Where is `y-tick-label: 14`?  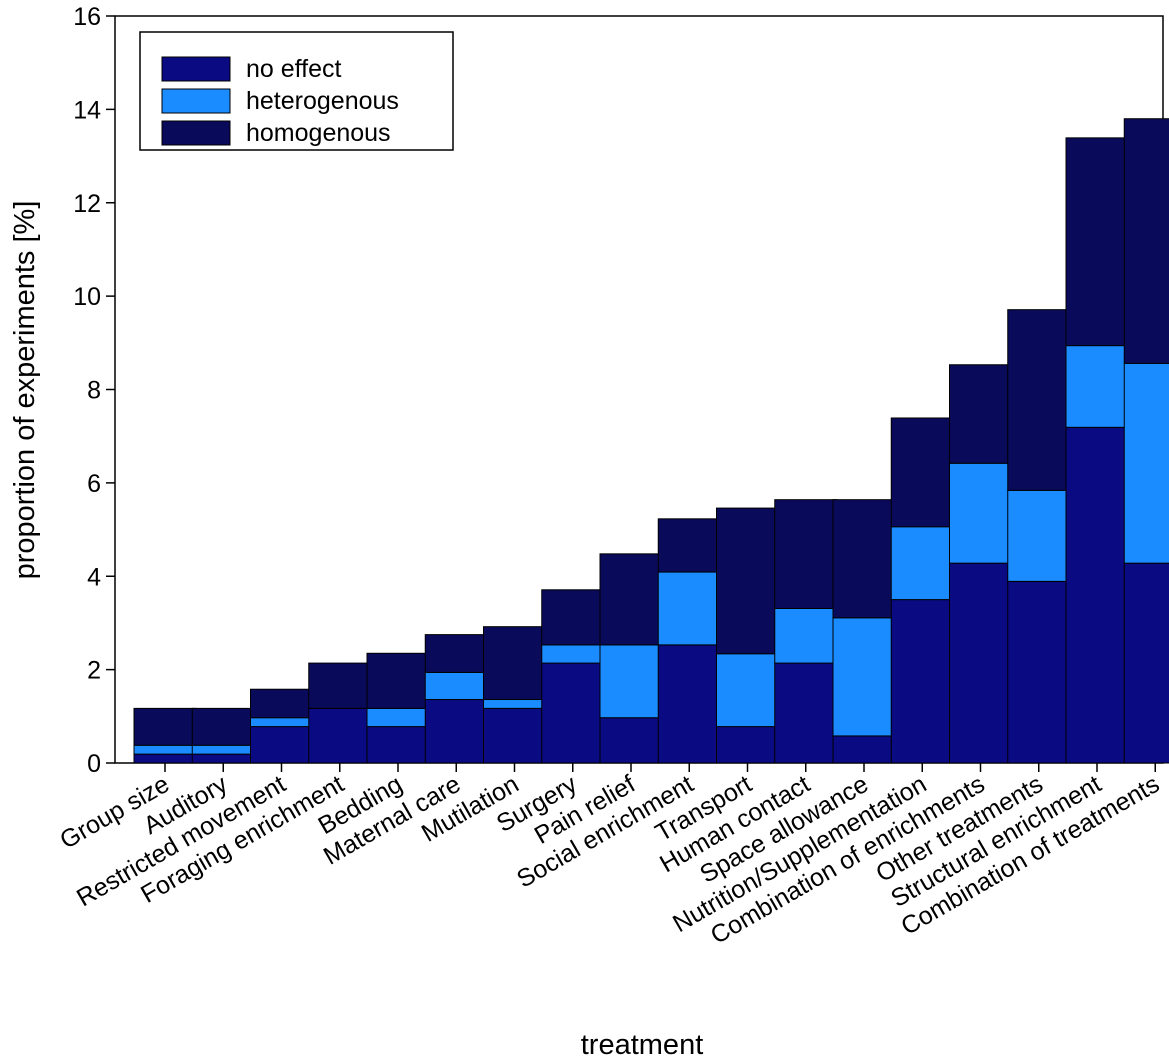 y-tick-label: 14 is located at coordinates (87, 110).